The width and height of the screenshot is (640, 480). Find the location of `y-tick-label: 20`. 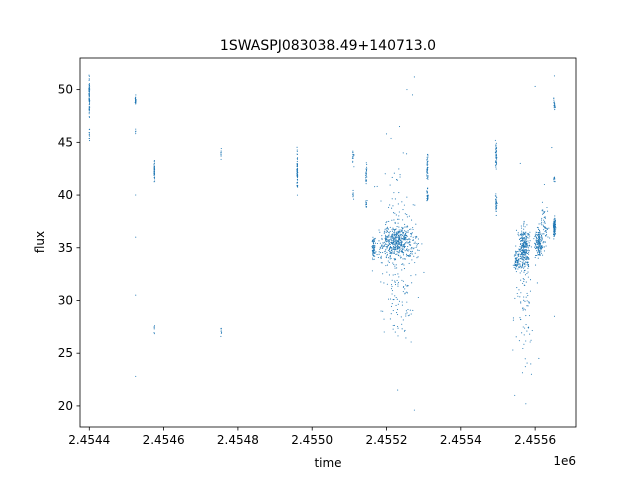

y-tick-label: 20 is located at coordinates (65, 406).